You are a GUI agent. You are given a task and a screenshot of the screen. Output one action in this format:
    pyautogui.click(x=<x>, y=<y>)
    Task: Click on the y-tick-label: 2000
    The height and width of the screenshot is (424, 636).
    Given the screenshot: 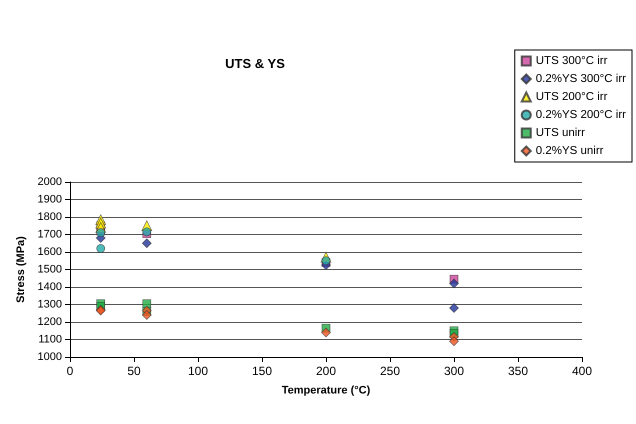 What is the action you would take?
    pyautogui.click(x=50, y=182)
    